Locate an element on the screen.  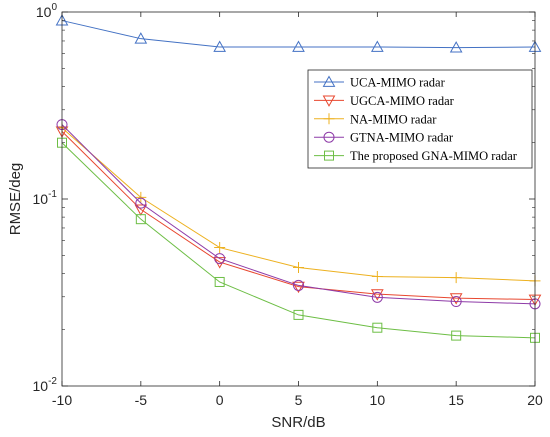
legend-label: UGCA-MIMO radar is located at coordinates (402, 101).